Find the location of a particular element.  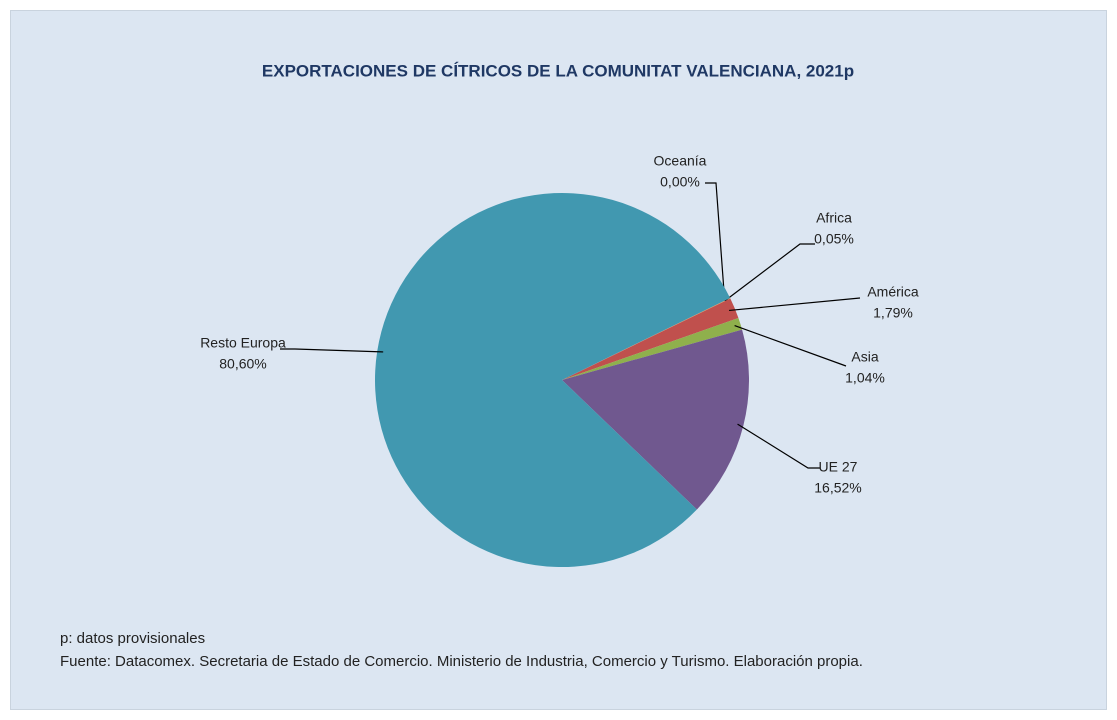

slice-label: UE 27 is located at coordinates (838, 467).